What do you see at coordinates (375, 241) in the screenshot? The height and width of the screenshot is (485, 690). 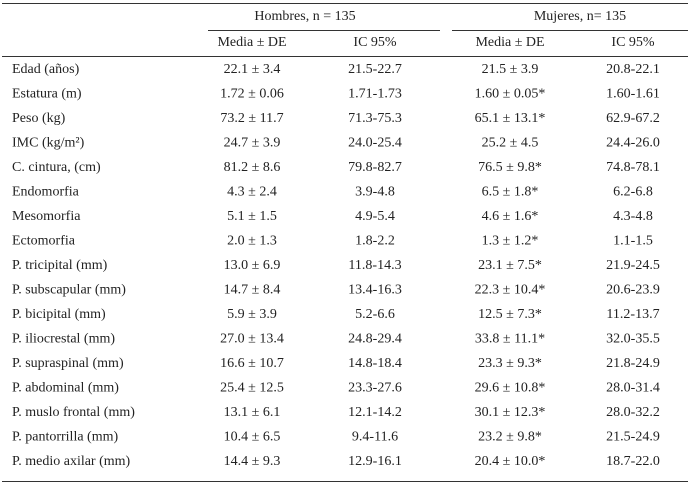 I see `cell: 1.8-2.2` at bounding box center [375, 241].